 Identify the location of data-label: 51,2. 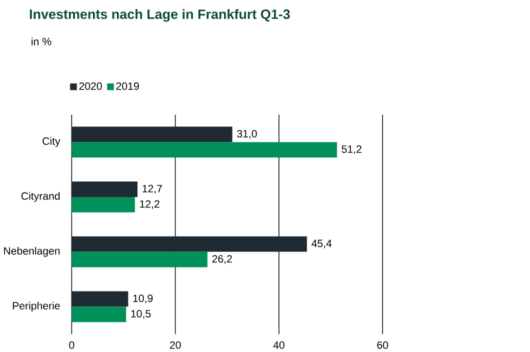
(352, 149).